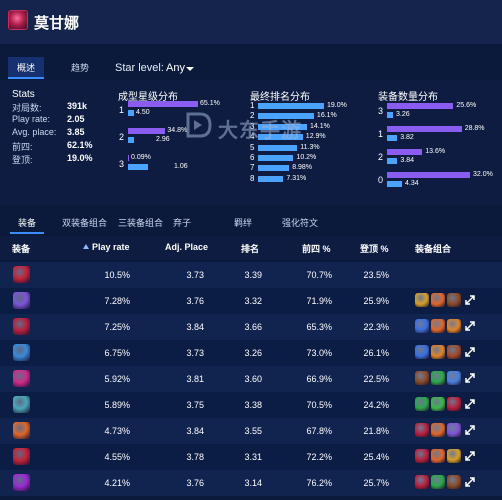 This screenshot has width=502, height=500. I want to click on star-distribution-title: 成型星级分布, so click(148, 97).